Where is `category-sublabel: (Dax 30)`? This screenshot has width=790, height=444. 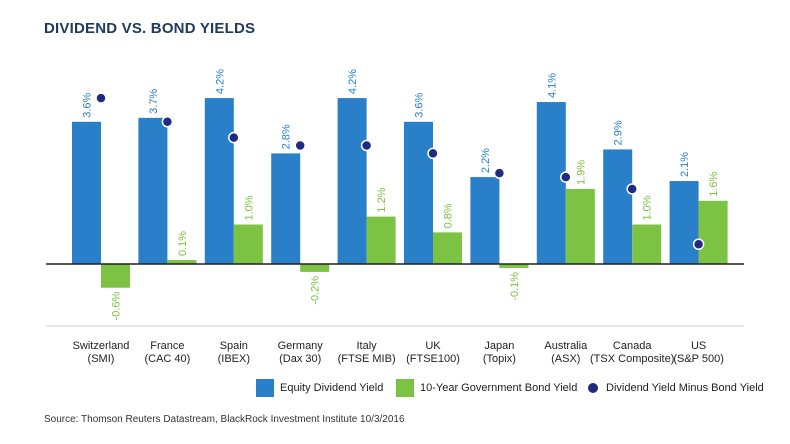
category-sublabel: (Dax 30) is located at coordinates (300, 359).